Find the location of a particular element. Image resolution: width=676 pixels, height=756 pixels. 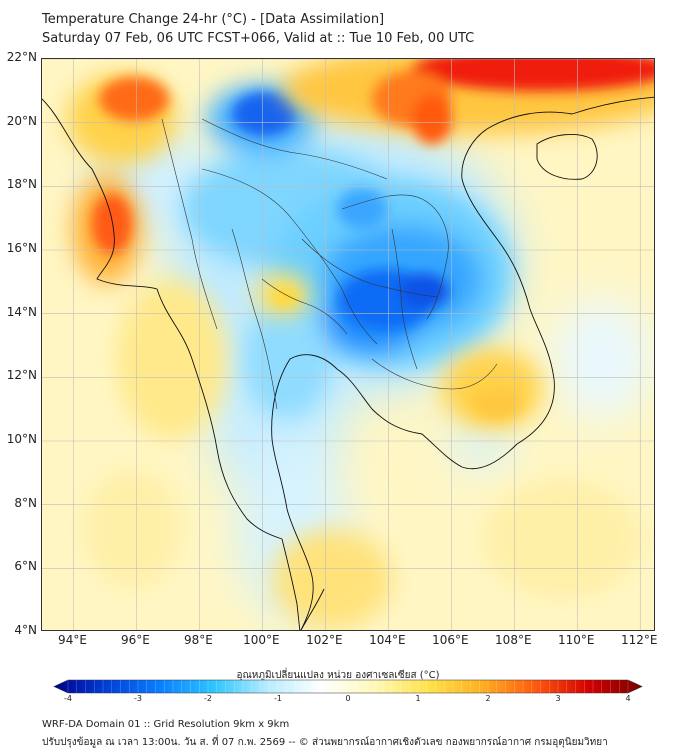

lon-tick-label: 110°E is located at coordinates (576, 640).